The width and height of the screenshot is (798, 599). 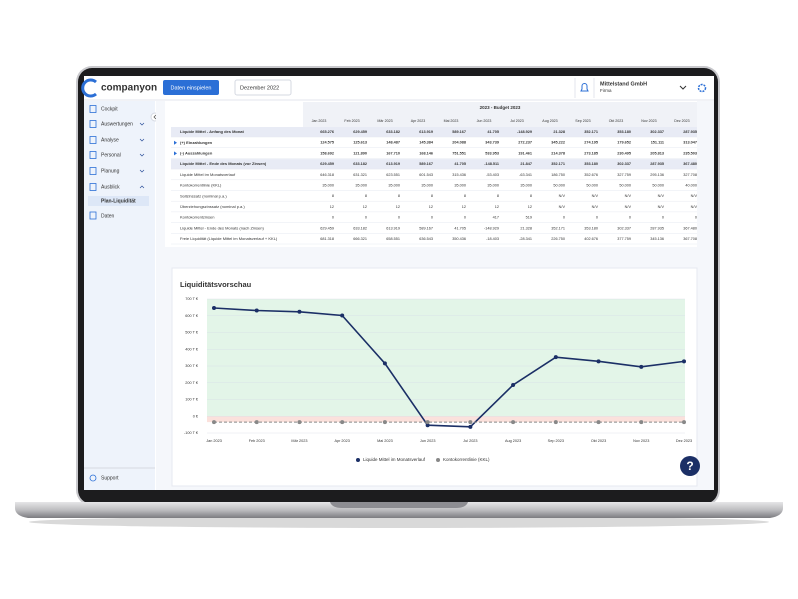 What do you see at coordinates (263, 87) in the screenshot?
I see `period-select` at bounding box center [263, 87].